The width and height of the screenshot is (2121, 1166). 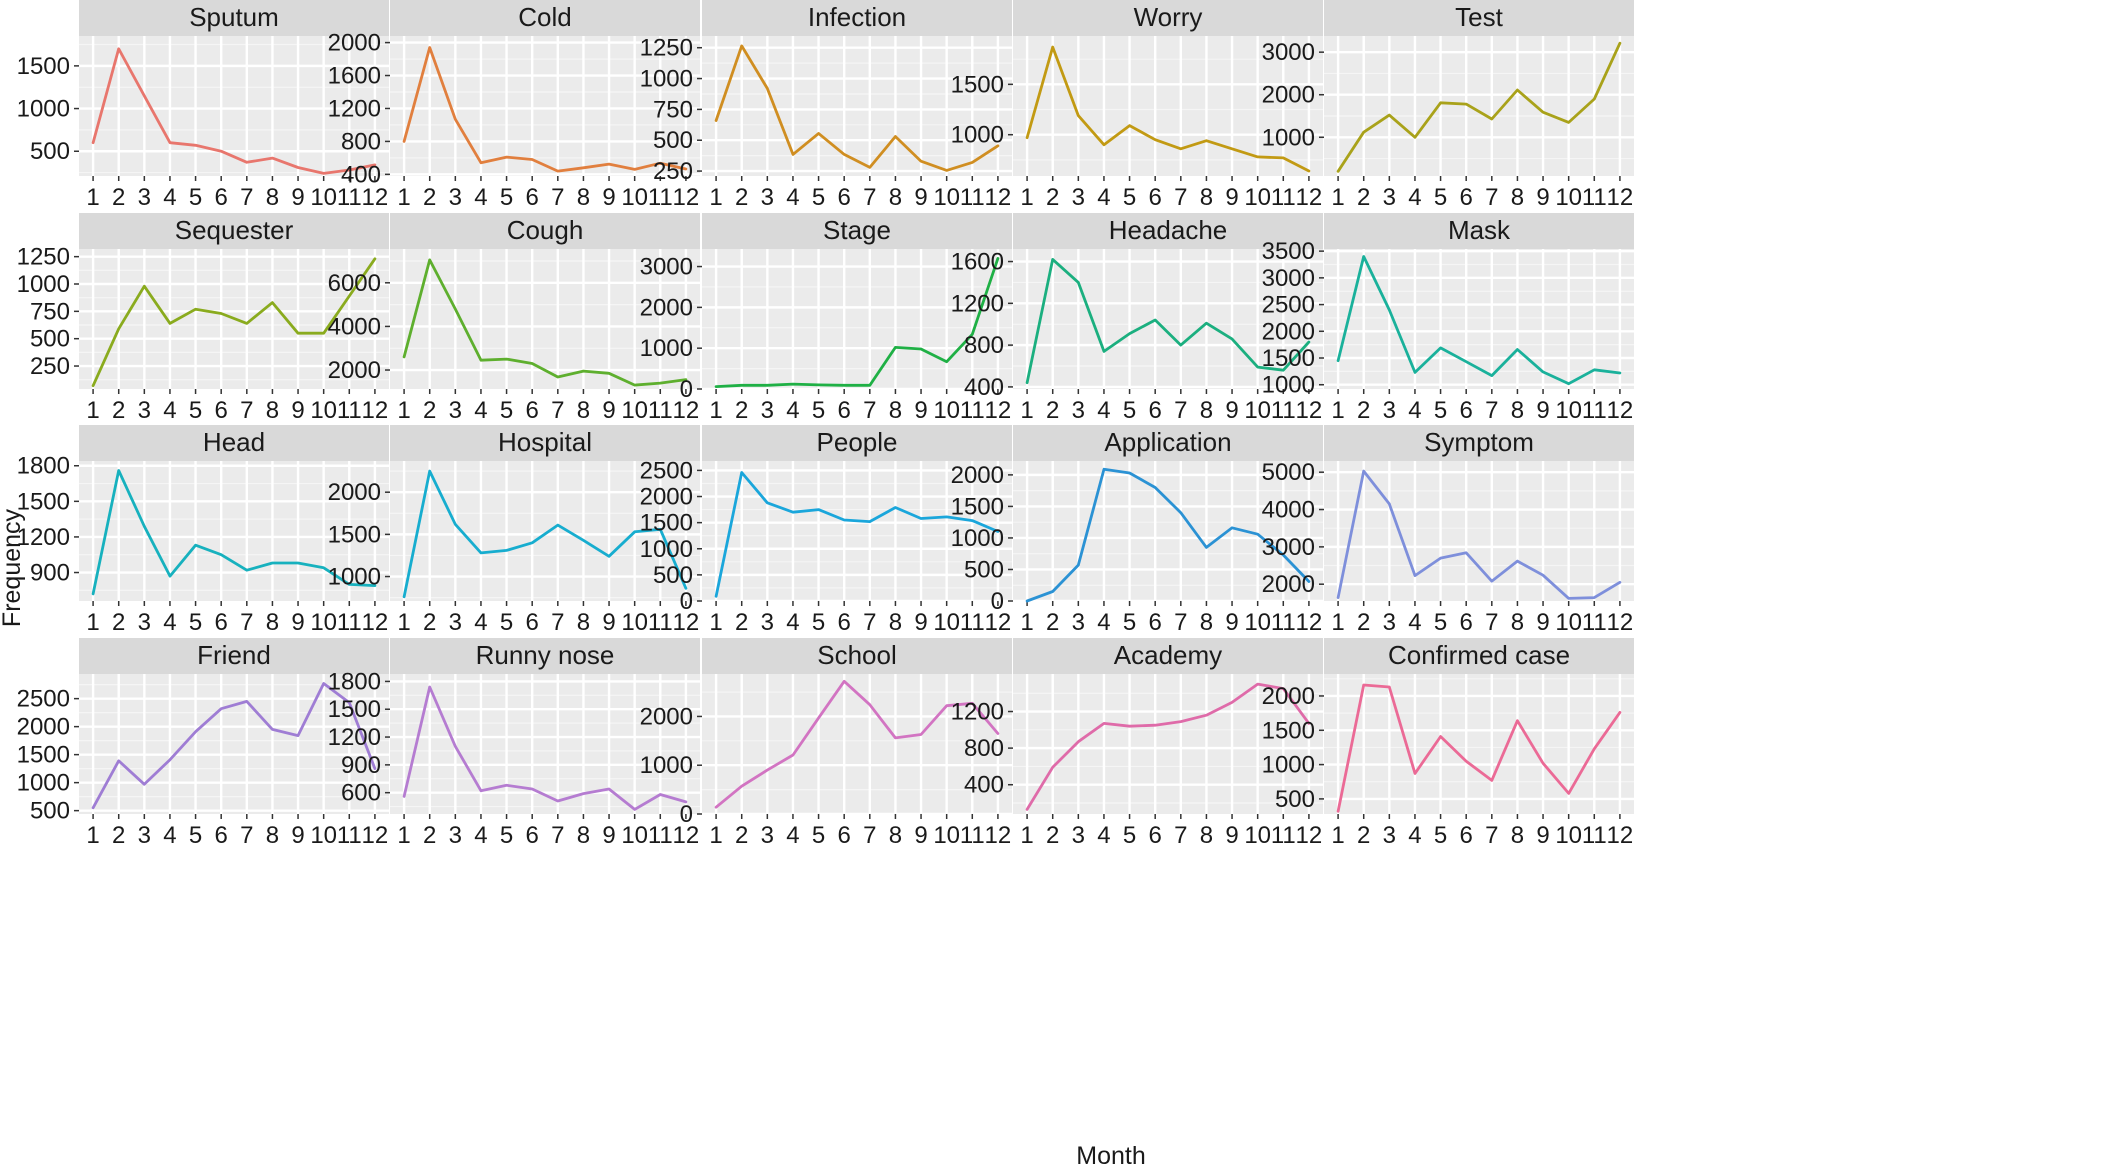 What do you see at coordinates (1167, 442) in the screenshot?
I see `facet-title: Application` at bounding box center [1167, 442].